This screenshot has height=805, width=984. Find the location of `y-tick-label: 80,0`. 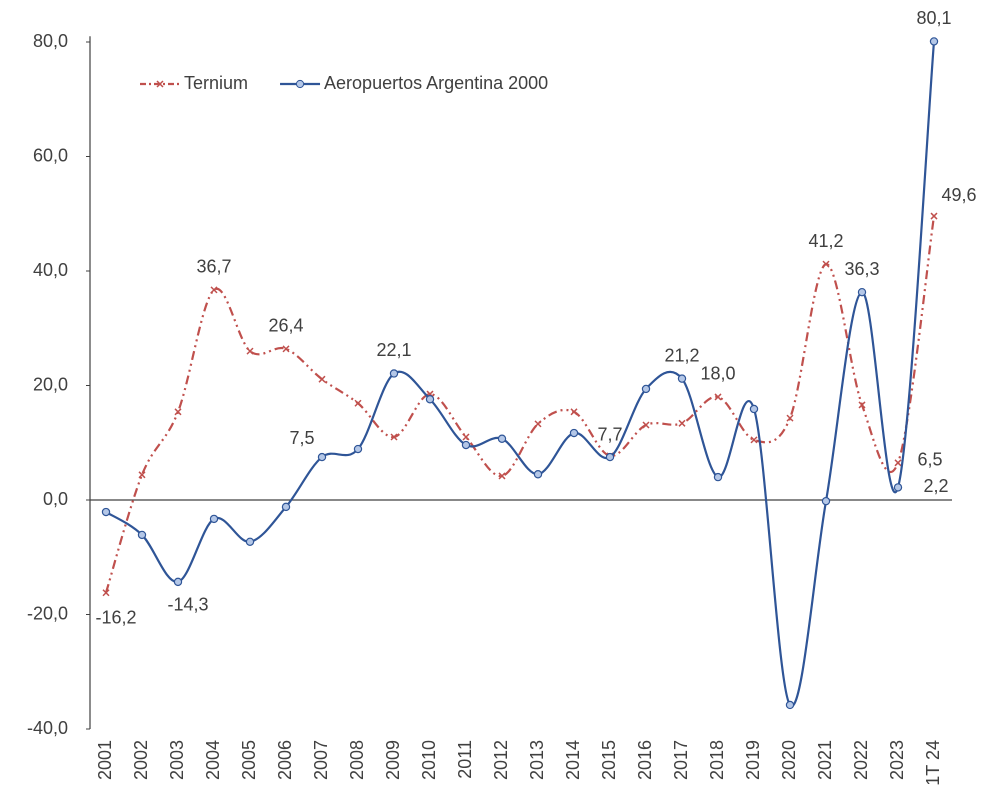

y-tick-label: 80,0 is located at coordinates (50, 41).